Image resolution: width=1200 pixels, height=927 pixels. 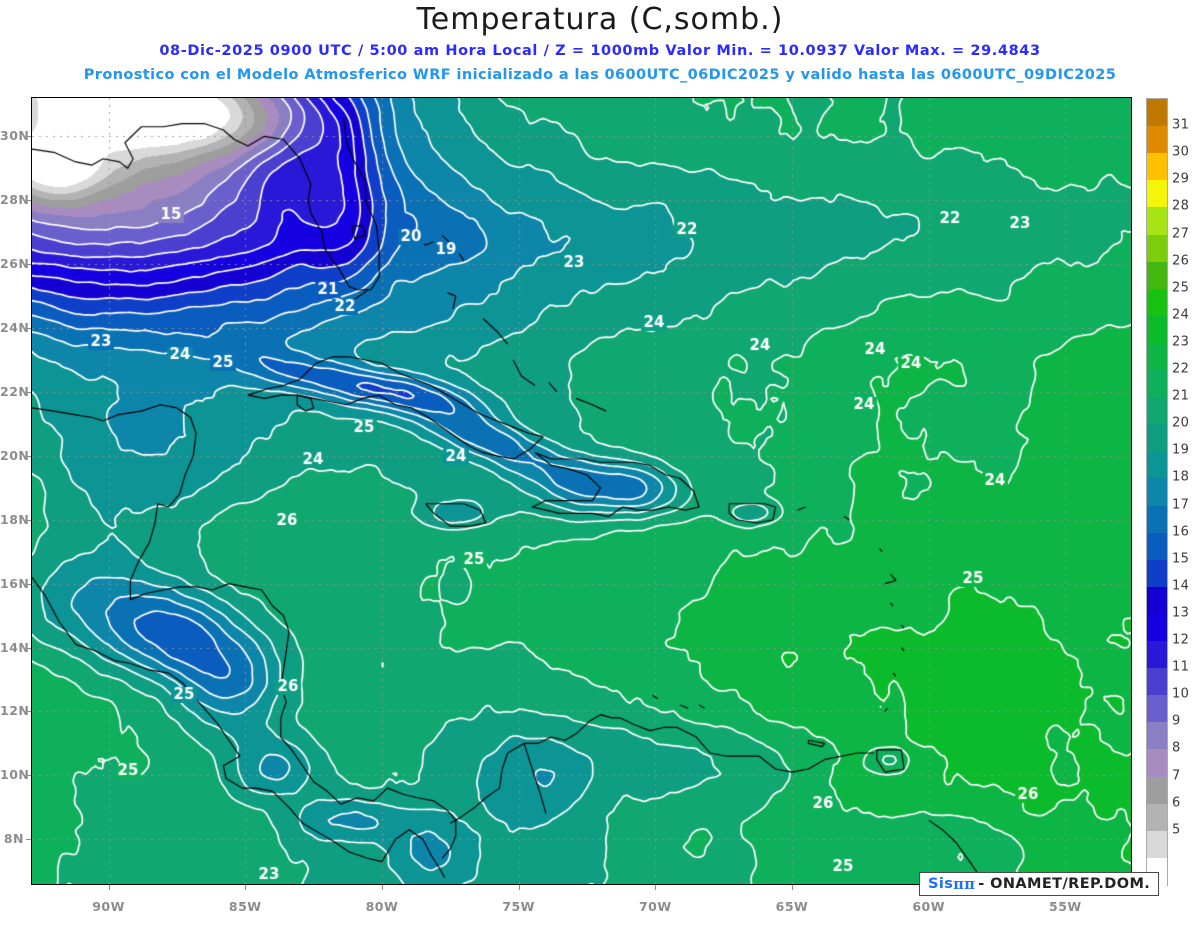 I want to click on colorbar-tick-label: 22, so click(x=1181, y=369).